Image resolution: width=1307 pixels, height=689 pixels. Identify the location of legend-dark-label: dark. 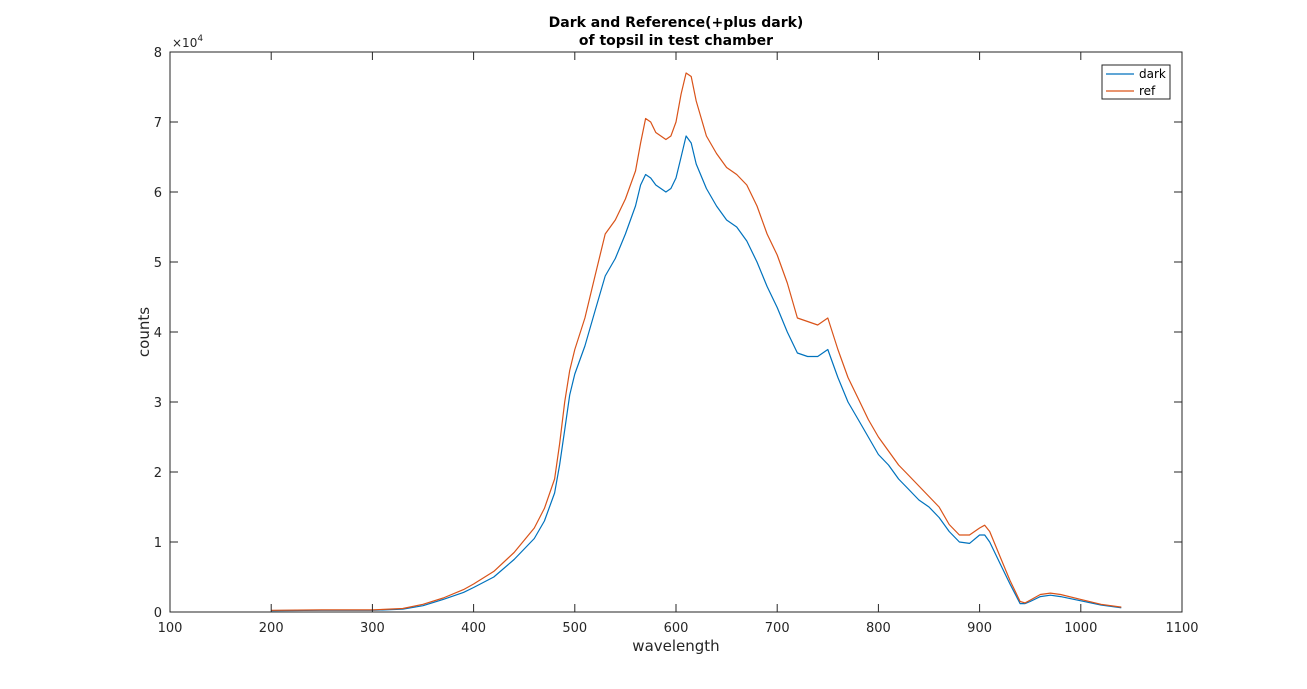
(1152, 74).